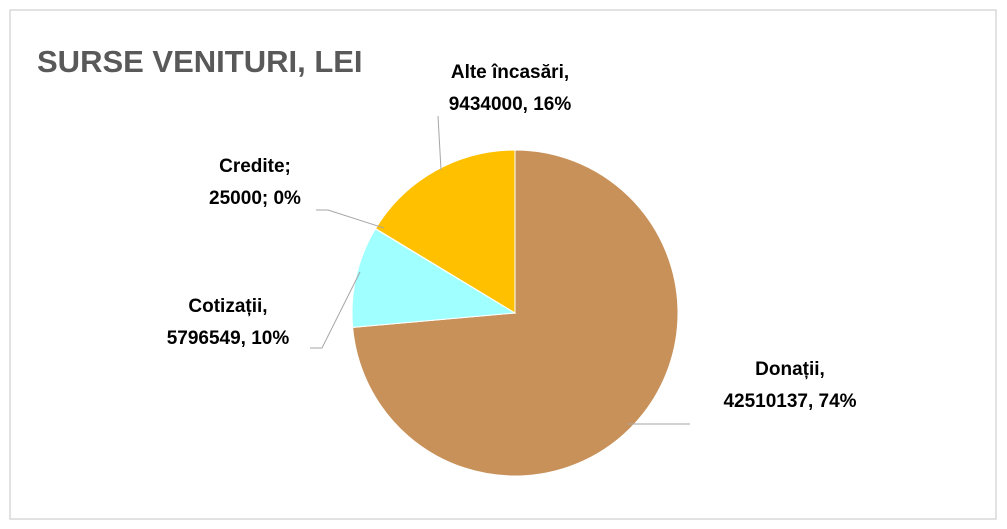  What do you see at coordinates (255, 198) in the screenshot?
I see `data-label: 25000; 0%` at bounding box center [255, 198].